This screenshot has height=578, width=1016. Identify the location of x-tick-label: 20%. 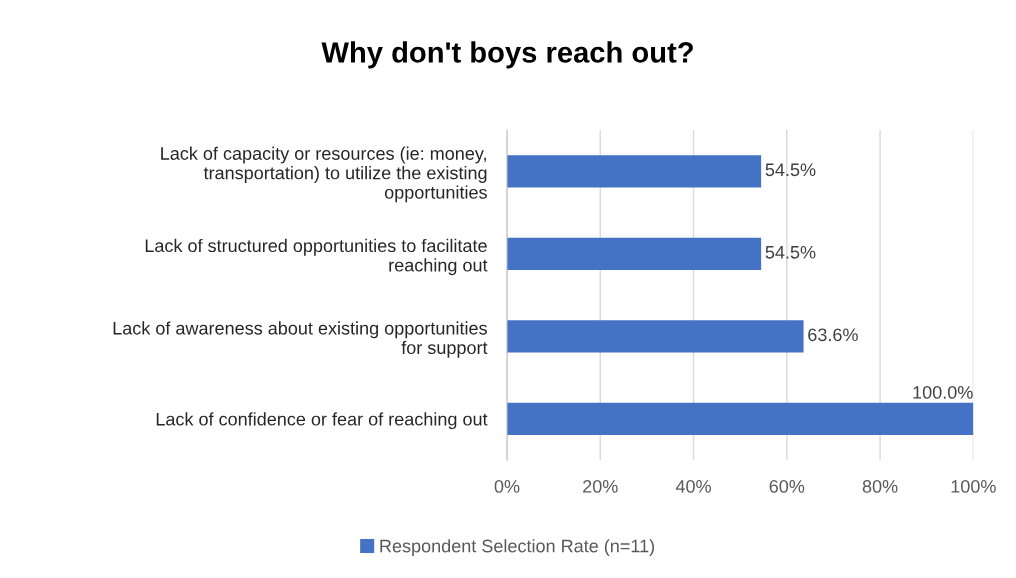
(600, 486).